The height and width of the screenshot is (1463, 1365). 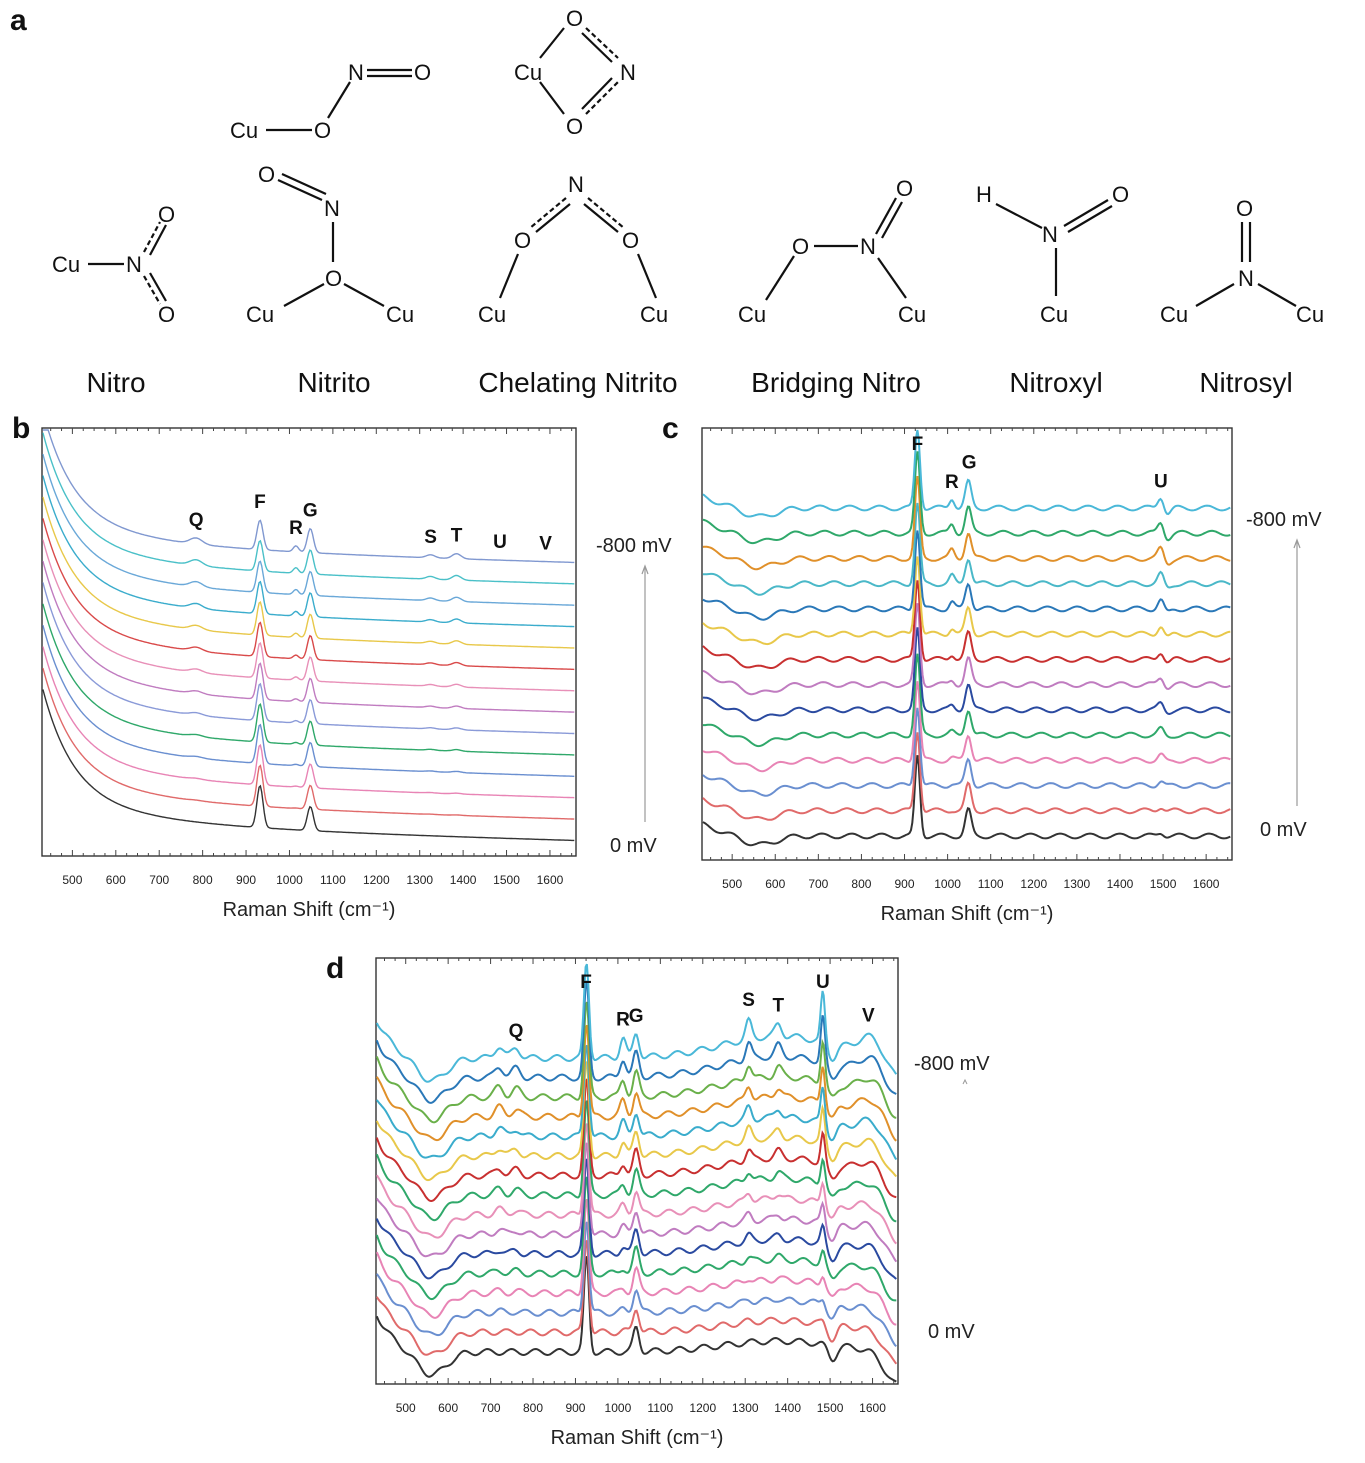 What do you see at coordinates (533, 1408) in the screenshot?
I see `x-tick-label: 800` at bounding box center [533, 1408].